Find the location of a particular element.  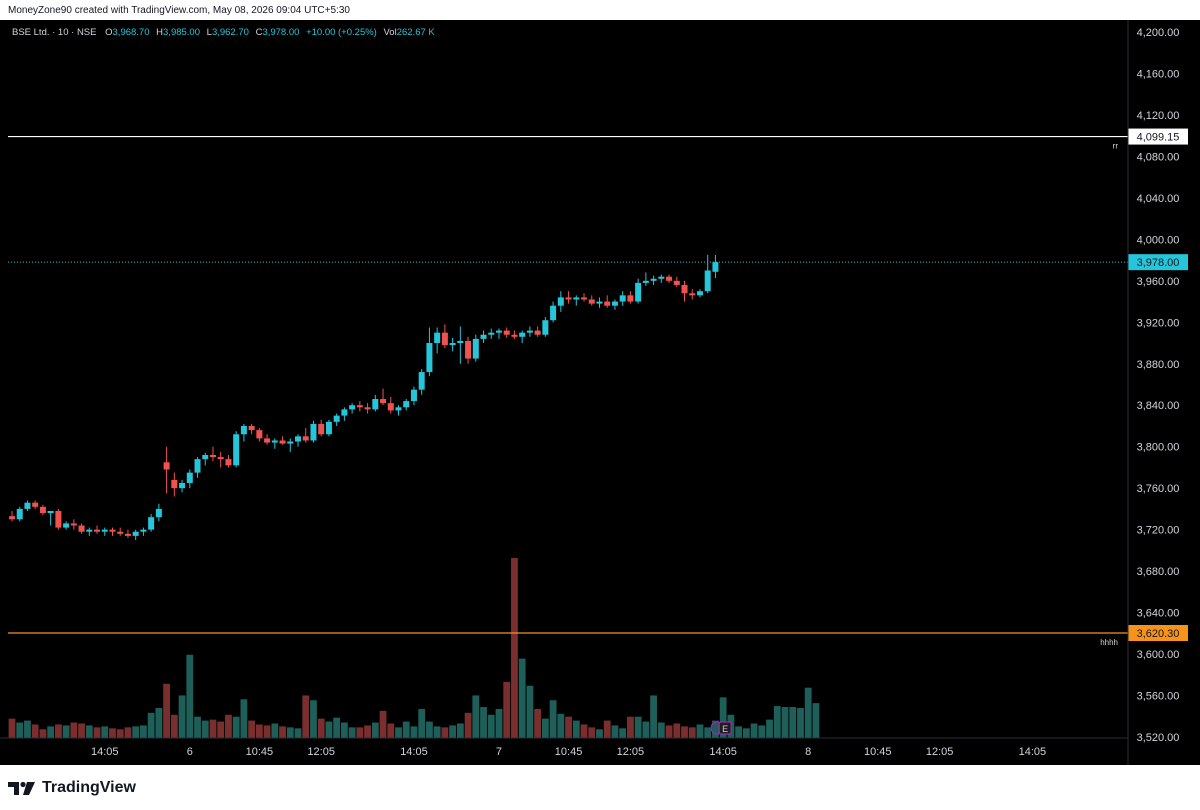

legend-c-label: C is located at coordinates (259, 32).